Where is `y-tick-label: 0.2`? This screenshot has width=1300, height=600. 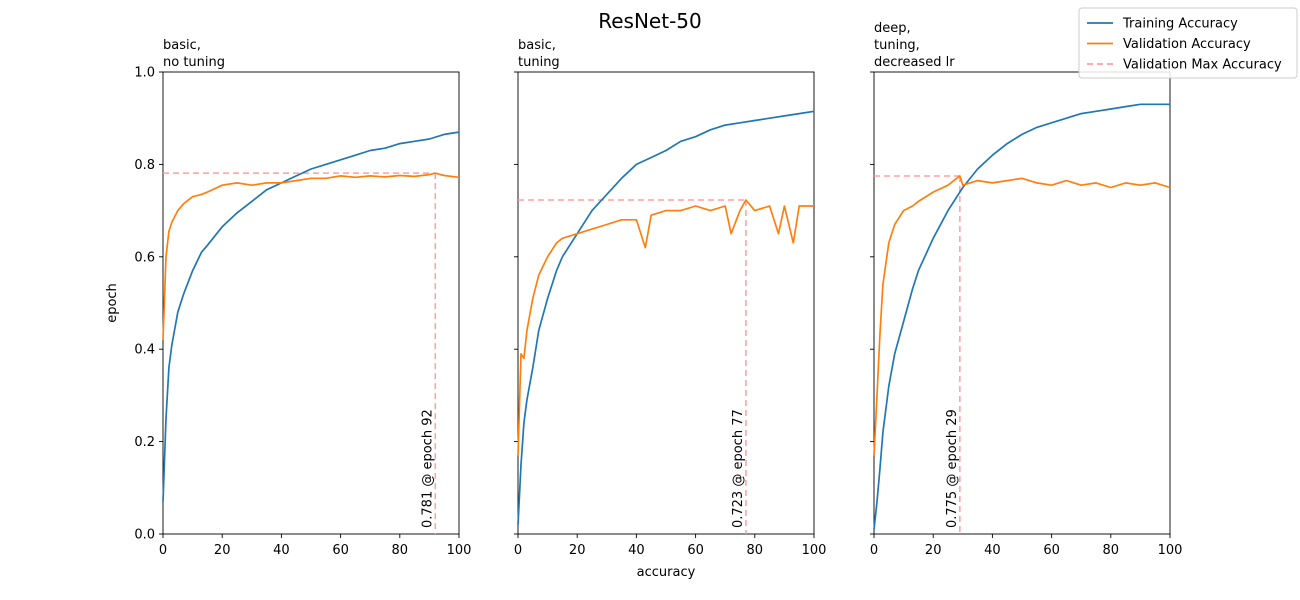 y-tick-label: 0.2 is located at coordinates (144, 442).